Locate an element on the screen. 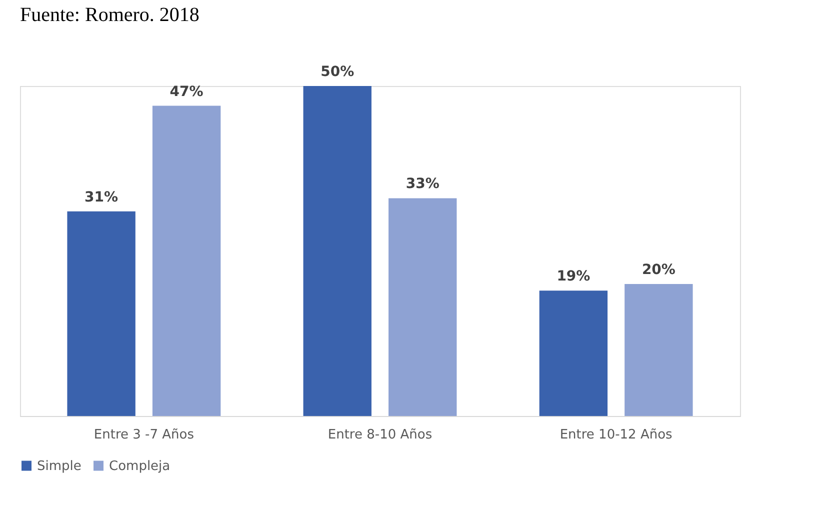 This screenshot has width=836, height=510. legend-label: Compleja is located at coordinates (139, 466).